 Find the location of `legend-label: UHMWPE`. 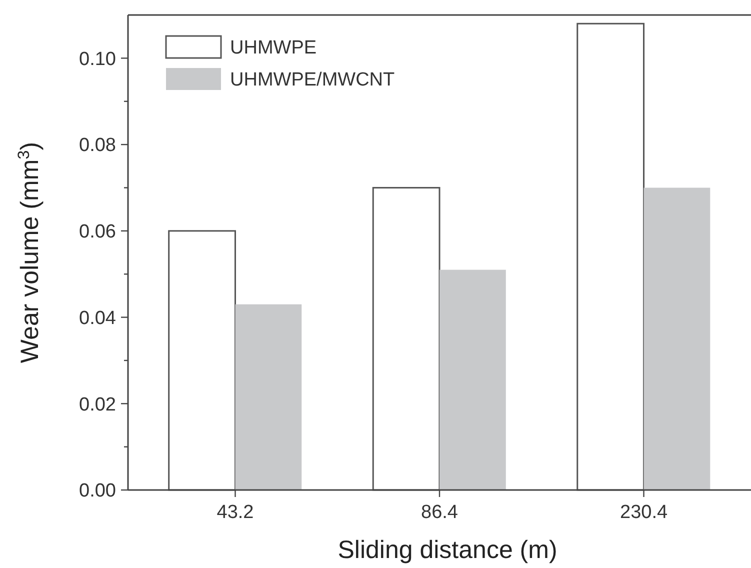

legend-label: UHMWPE is located at coordinates (273, 48).